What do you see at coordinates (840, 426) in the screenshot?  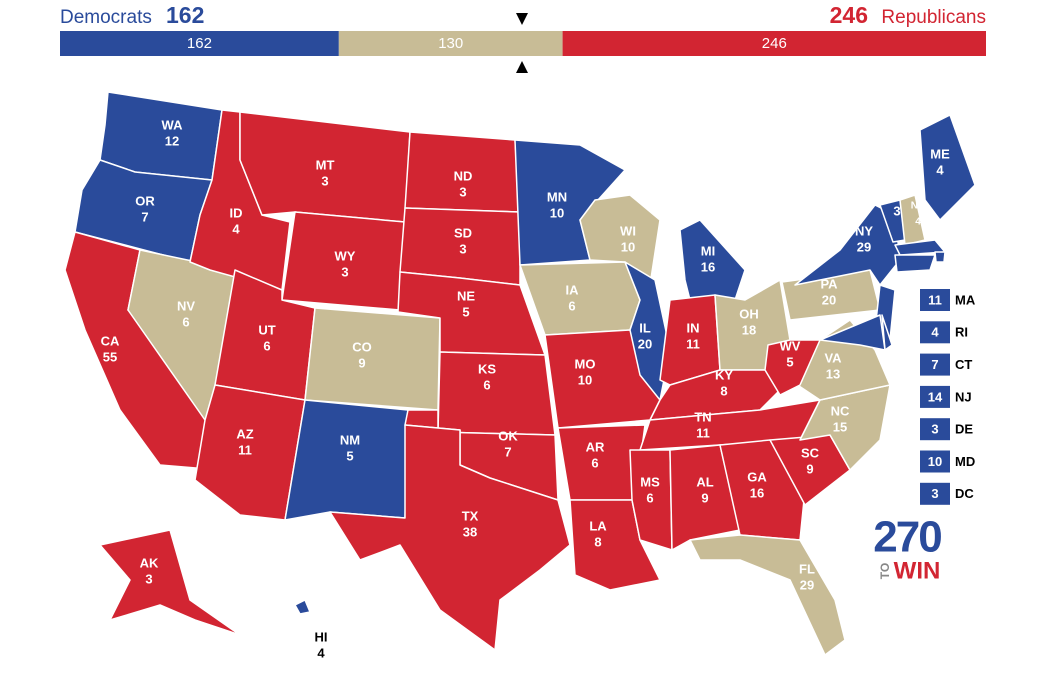 I see `state-ev: 15` at bounding box center [840, 426].